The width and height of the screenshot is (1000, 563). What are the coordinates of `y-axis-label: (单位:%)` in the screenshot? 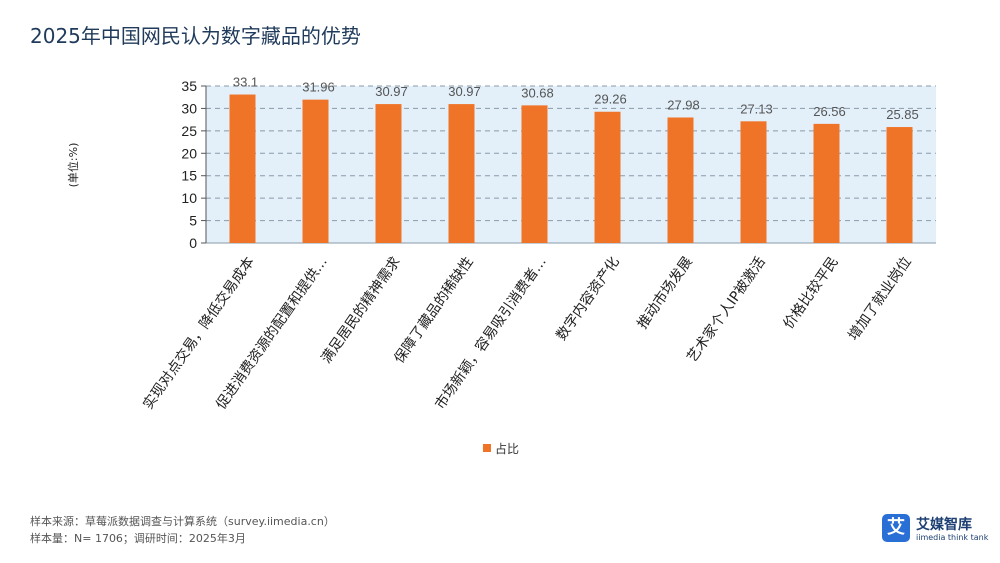 It's located at (73, 165).